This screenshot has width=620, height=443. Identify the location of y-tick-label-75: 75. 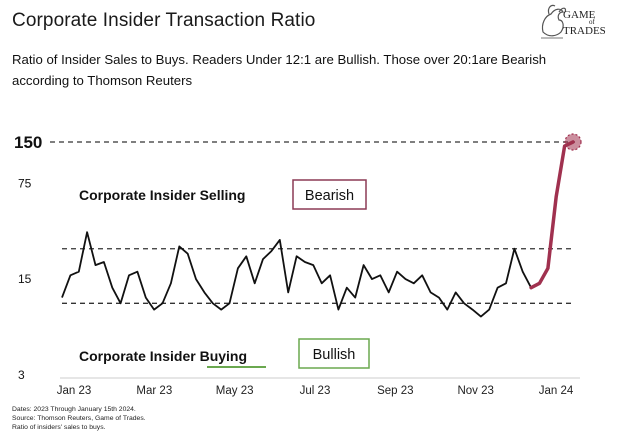
(25, 183).